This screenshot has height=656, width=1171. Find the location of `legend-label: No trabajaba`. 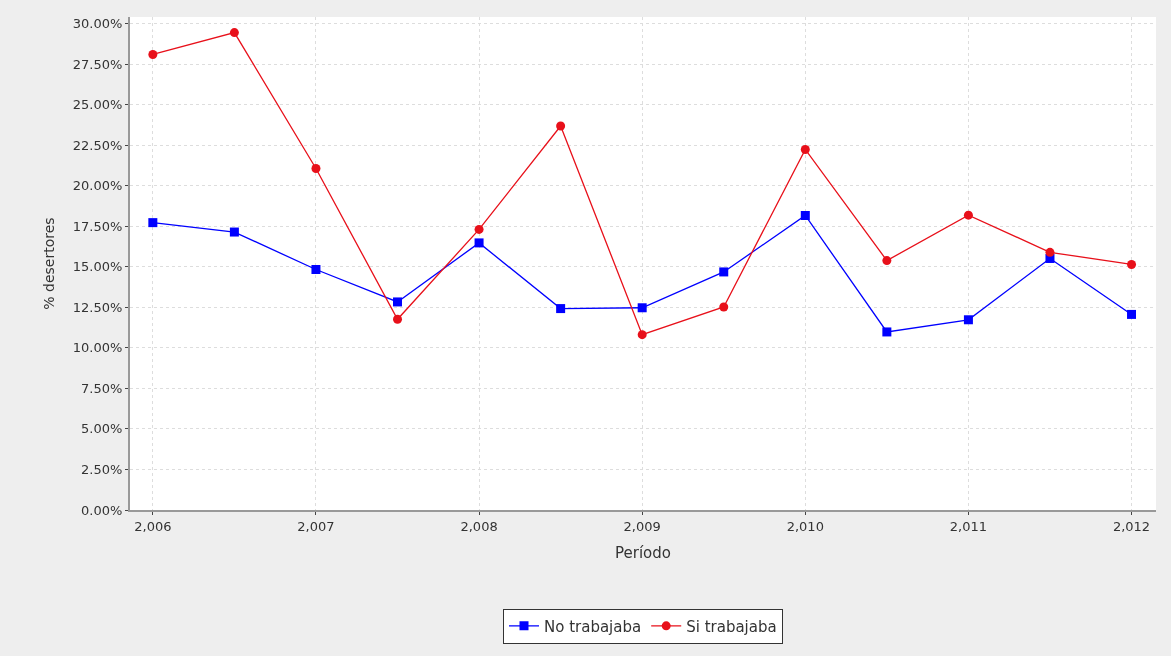

legend-label: No trabajaba is located at coordinates (593, 626).